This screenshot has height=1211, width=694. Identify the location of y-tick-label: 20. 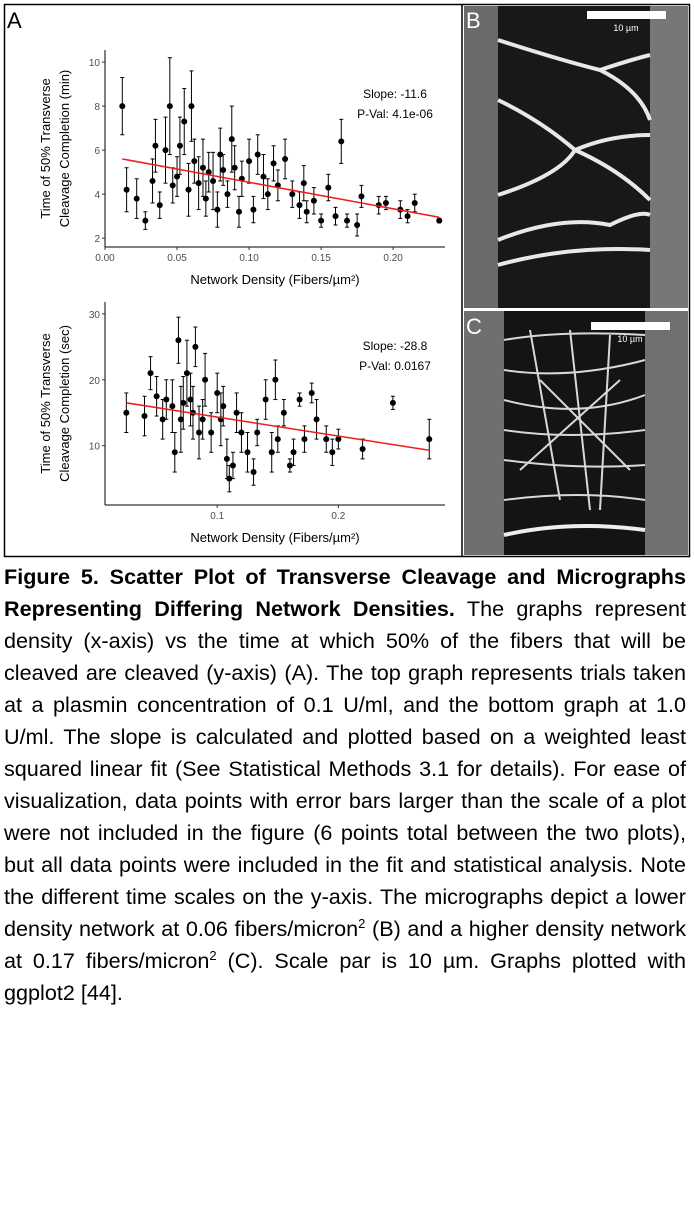
(95, 381).